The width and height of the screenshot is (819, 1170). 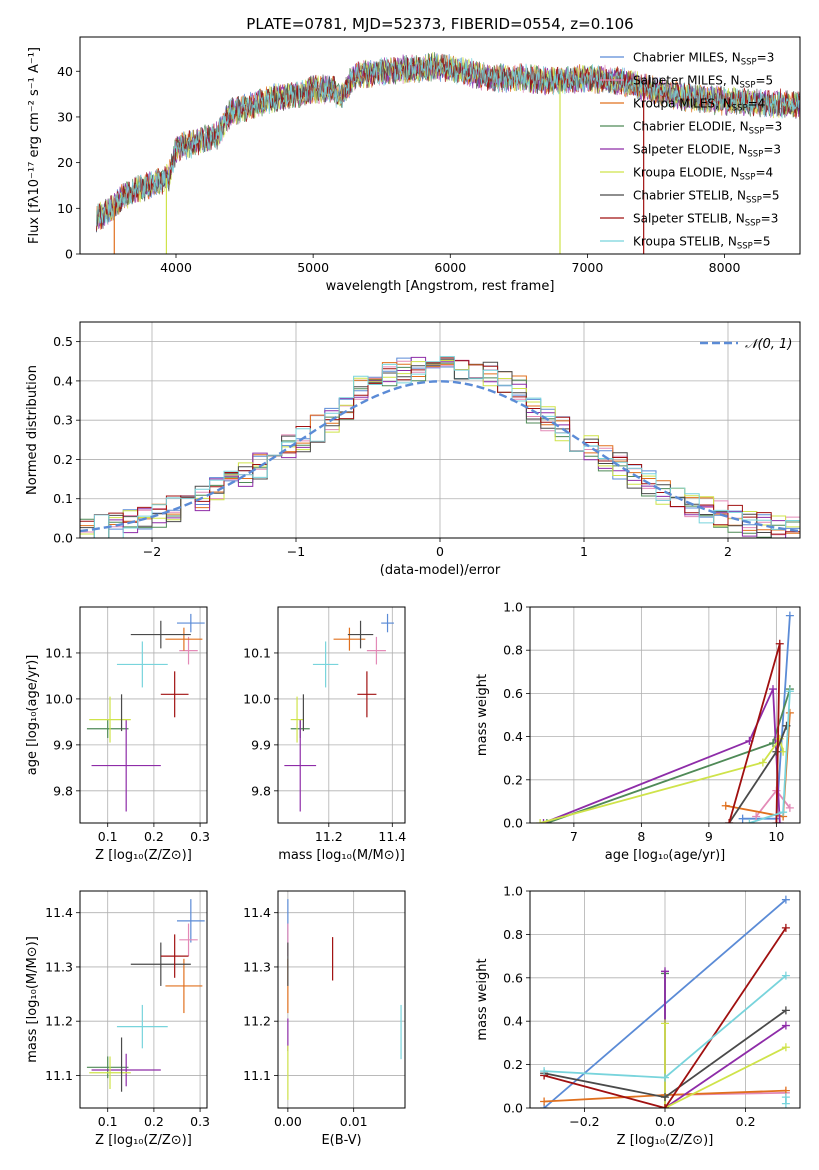 I want to click on y-tick-label: 10, so click(x=65, y=208).